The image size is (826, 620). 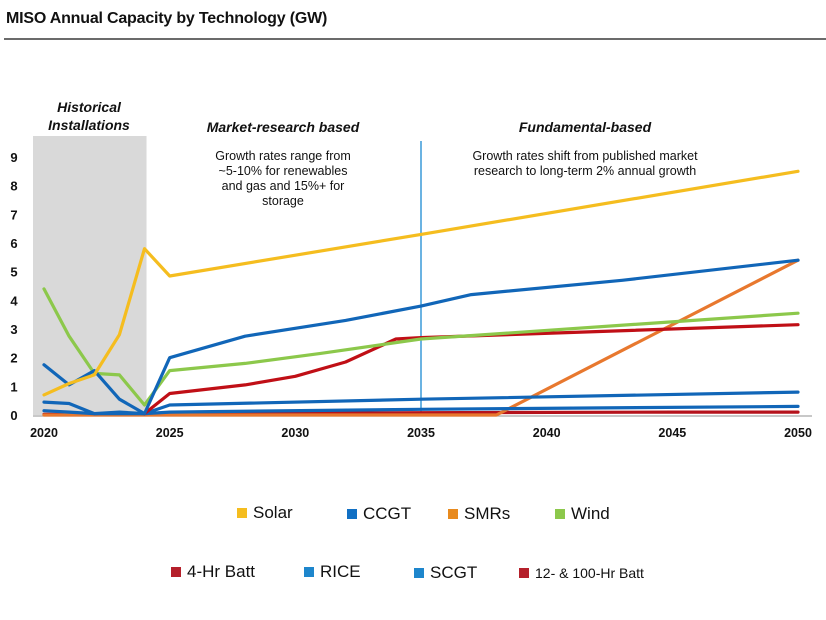 What do you see at coordinates (283, 171) in the screenshot?
I see `market-research-note-line: ~5-10% for renewables` at bounding box center [283, 171].